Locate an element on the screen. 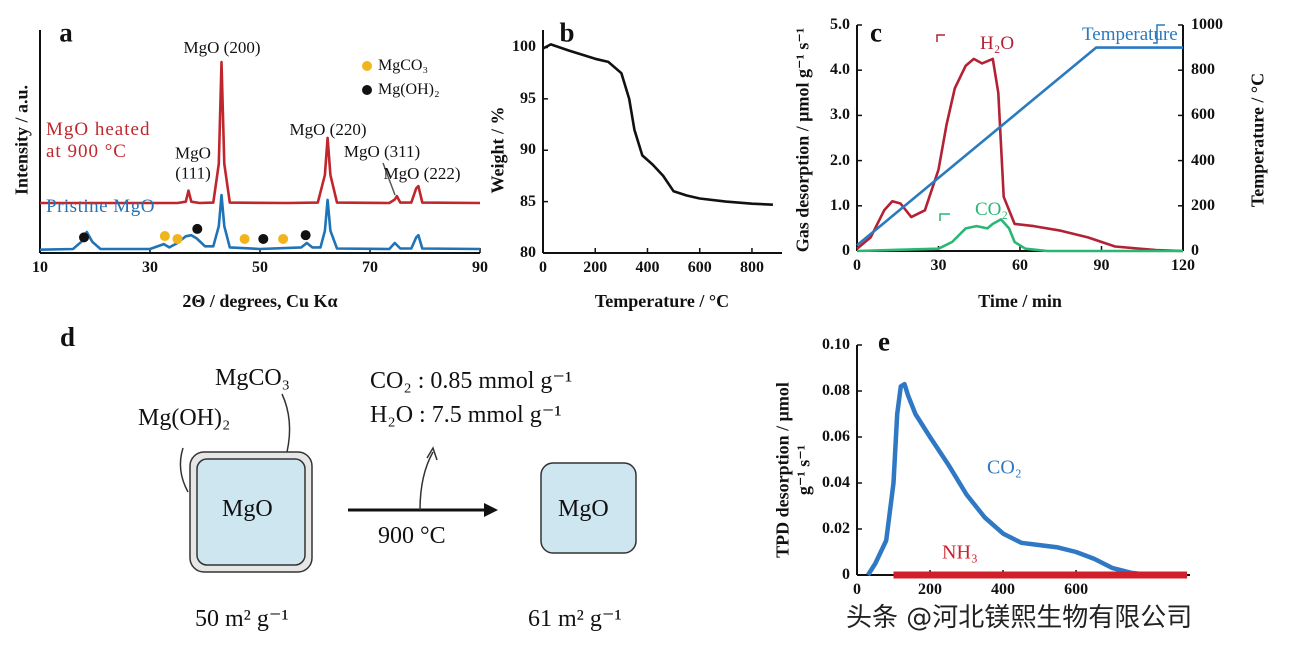 Image resolution: width=1298 pixels, height=656 pixels. mgo-heated is located at coordinates (588, 508).